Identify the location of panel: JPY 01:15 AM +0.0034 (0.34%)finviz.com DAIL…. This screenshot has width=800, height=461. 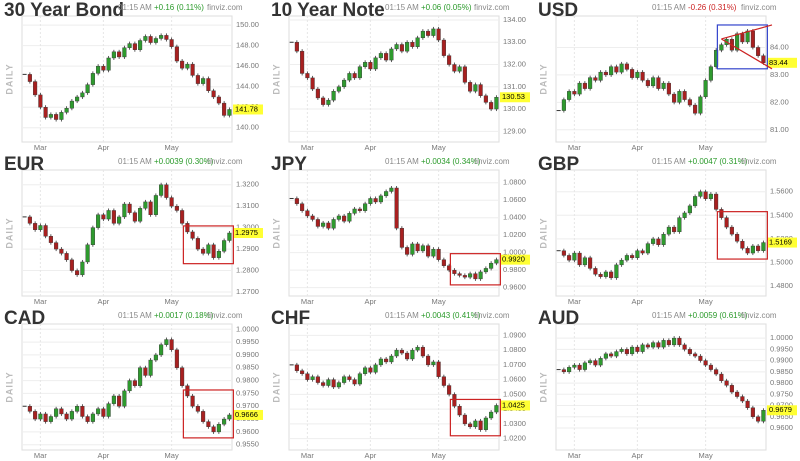
(400, 230).